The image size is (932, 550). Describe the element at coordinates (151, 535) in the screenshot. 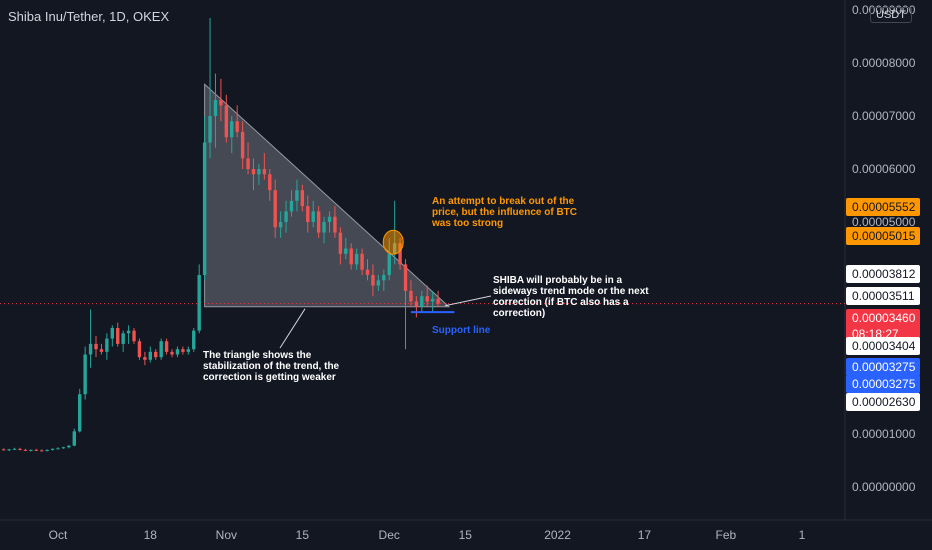

I see `x-tick-label: 18` at that location.